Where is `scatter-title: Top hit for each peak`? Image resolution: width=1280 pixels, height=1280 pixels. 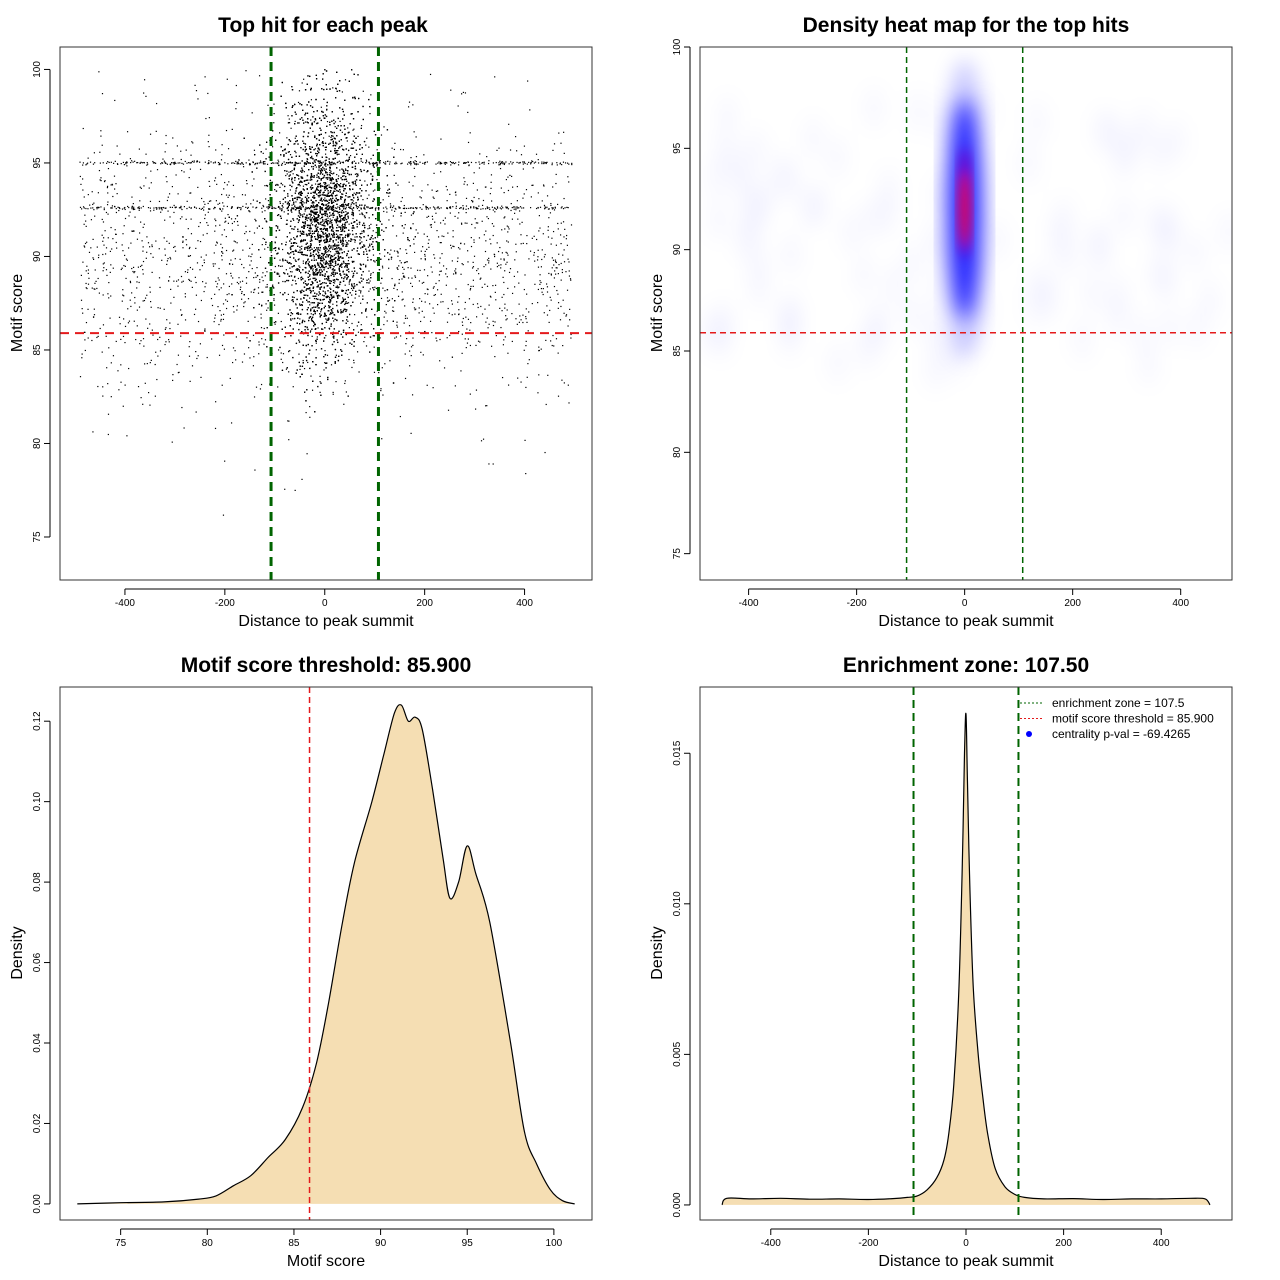 scatter-title: Top hit for each peak is located at coordinates (323, 25).